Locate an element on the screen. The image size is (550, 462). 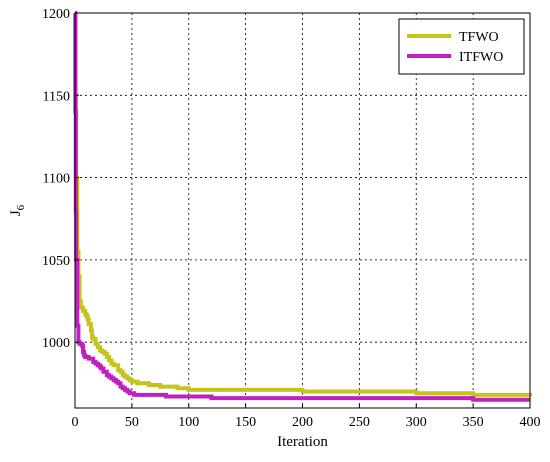
legend: TFWO ITFWO is located at coordinates (461, 46).